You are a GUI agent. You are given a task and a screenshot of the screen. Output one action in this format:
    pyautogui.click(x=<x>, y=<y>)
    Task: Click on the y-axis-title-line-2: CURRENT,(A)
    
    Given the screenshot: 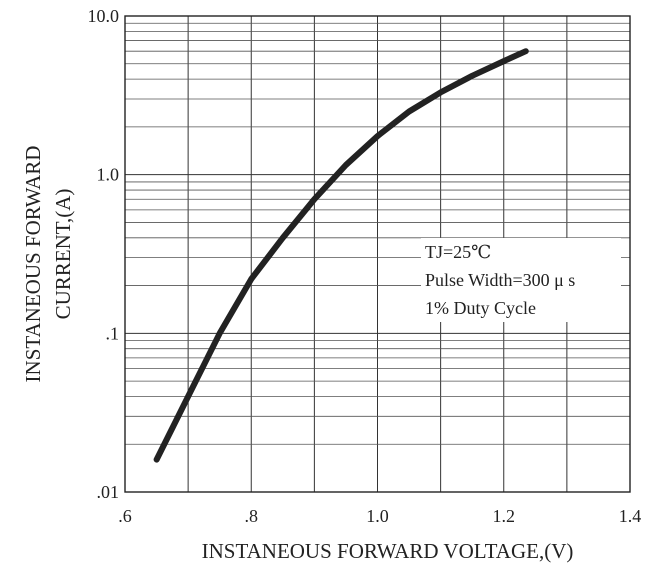 What is the action you would take?
    pyautogui.click(x=63, y=254)
    